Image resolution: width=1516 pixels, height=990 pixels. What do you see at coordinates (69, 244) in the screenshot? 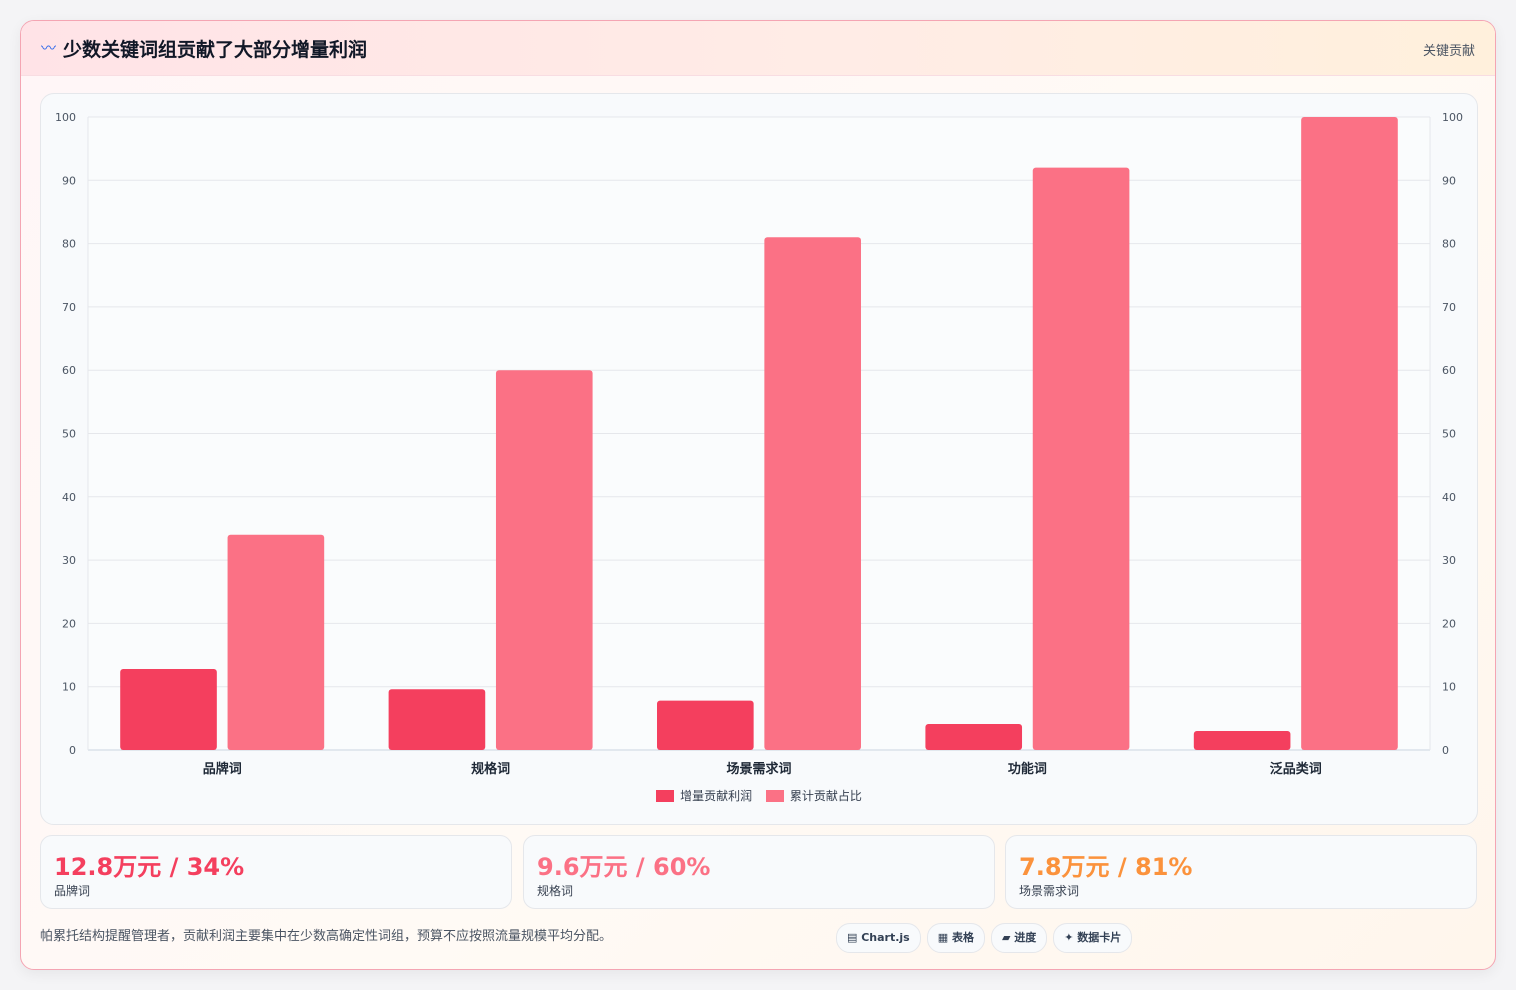
I see `y-tick-label-left: 80` at bounding box center [69, 244].